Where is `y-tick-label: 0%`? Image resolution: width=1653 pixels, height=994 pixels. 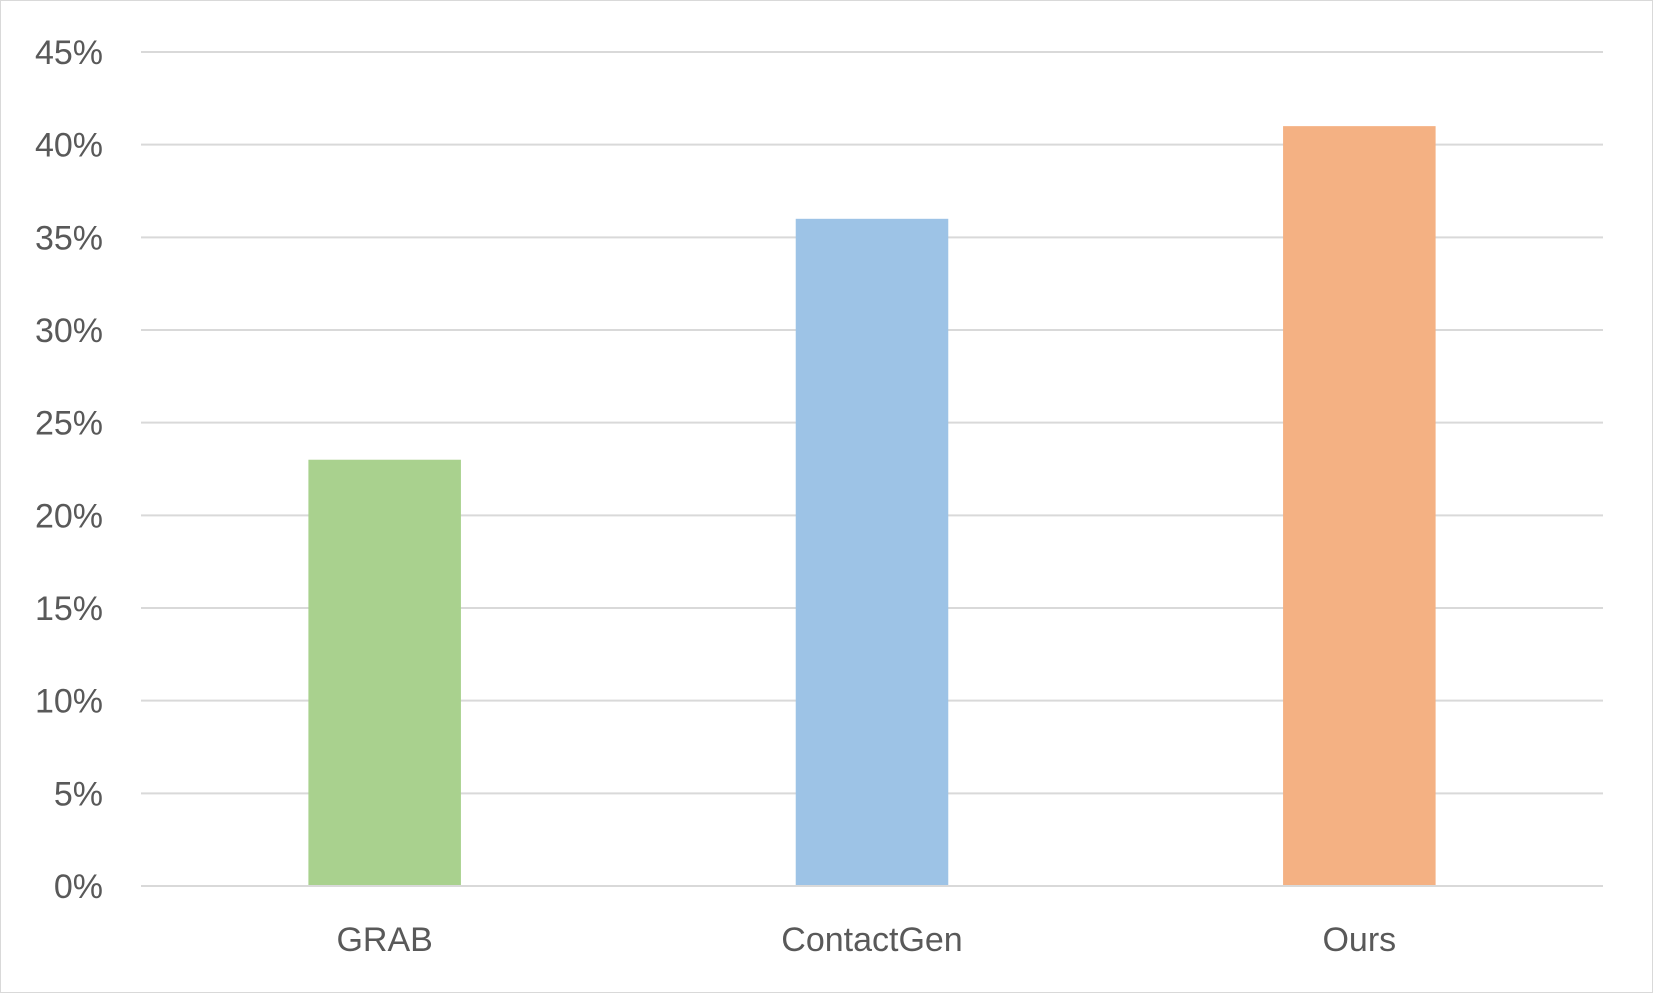
y-tick-label: 0% is located at coordinates (78, 887).